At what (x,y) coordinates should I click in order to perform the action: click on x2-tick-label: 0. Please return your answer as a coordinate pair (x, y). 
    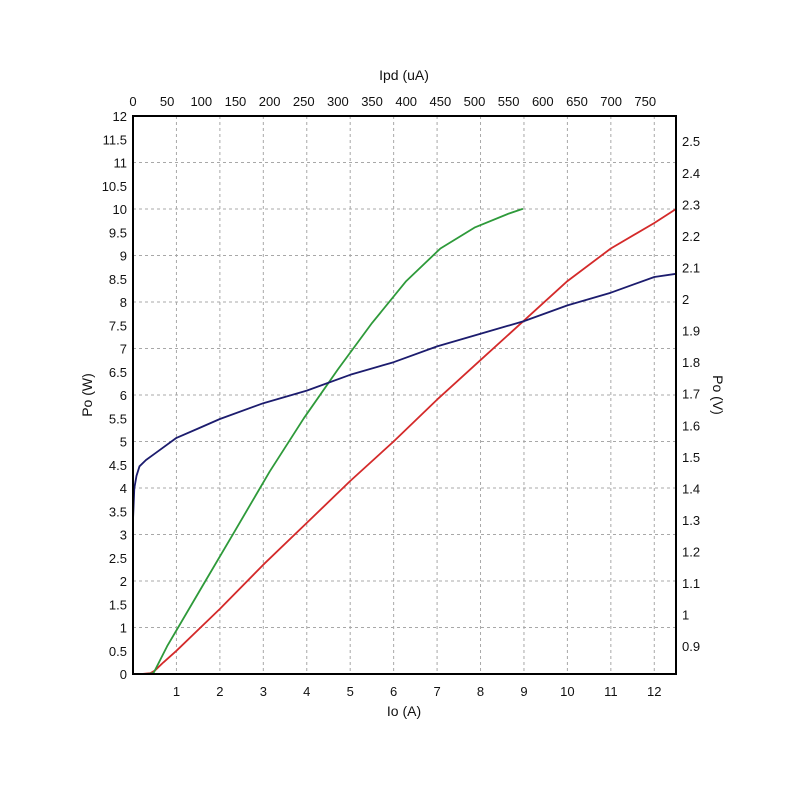
    Looking at the image, I should click on (132, 101).